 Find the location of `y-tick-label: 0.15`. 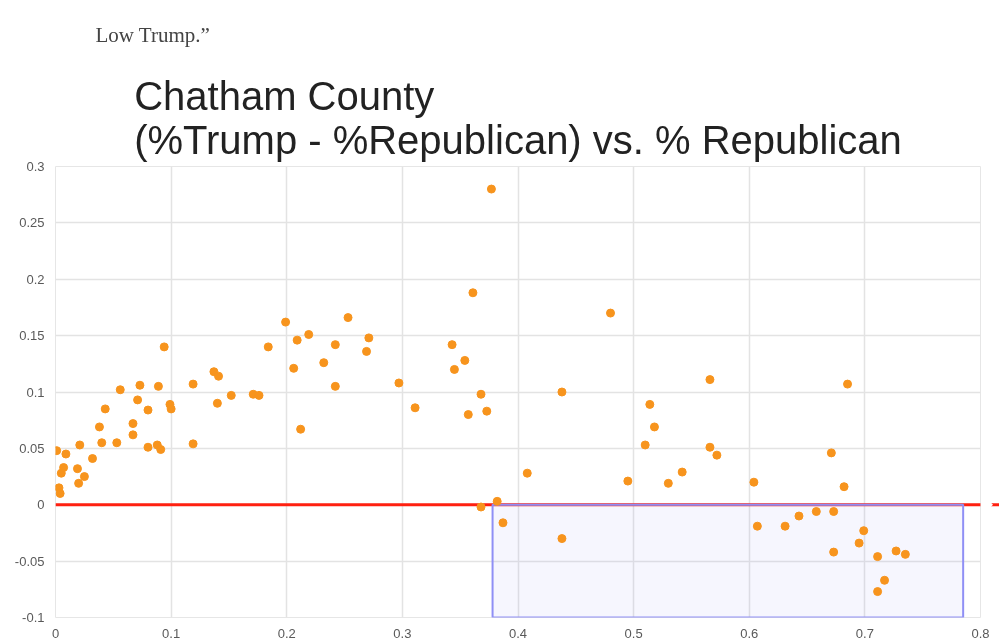

y-tick-label: 0.15 is located at coordinates (32, 336).